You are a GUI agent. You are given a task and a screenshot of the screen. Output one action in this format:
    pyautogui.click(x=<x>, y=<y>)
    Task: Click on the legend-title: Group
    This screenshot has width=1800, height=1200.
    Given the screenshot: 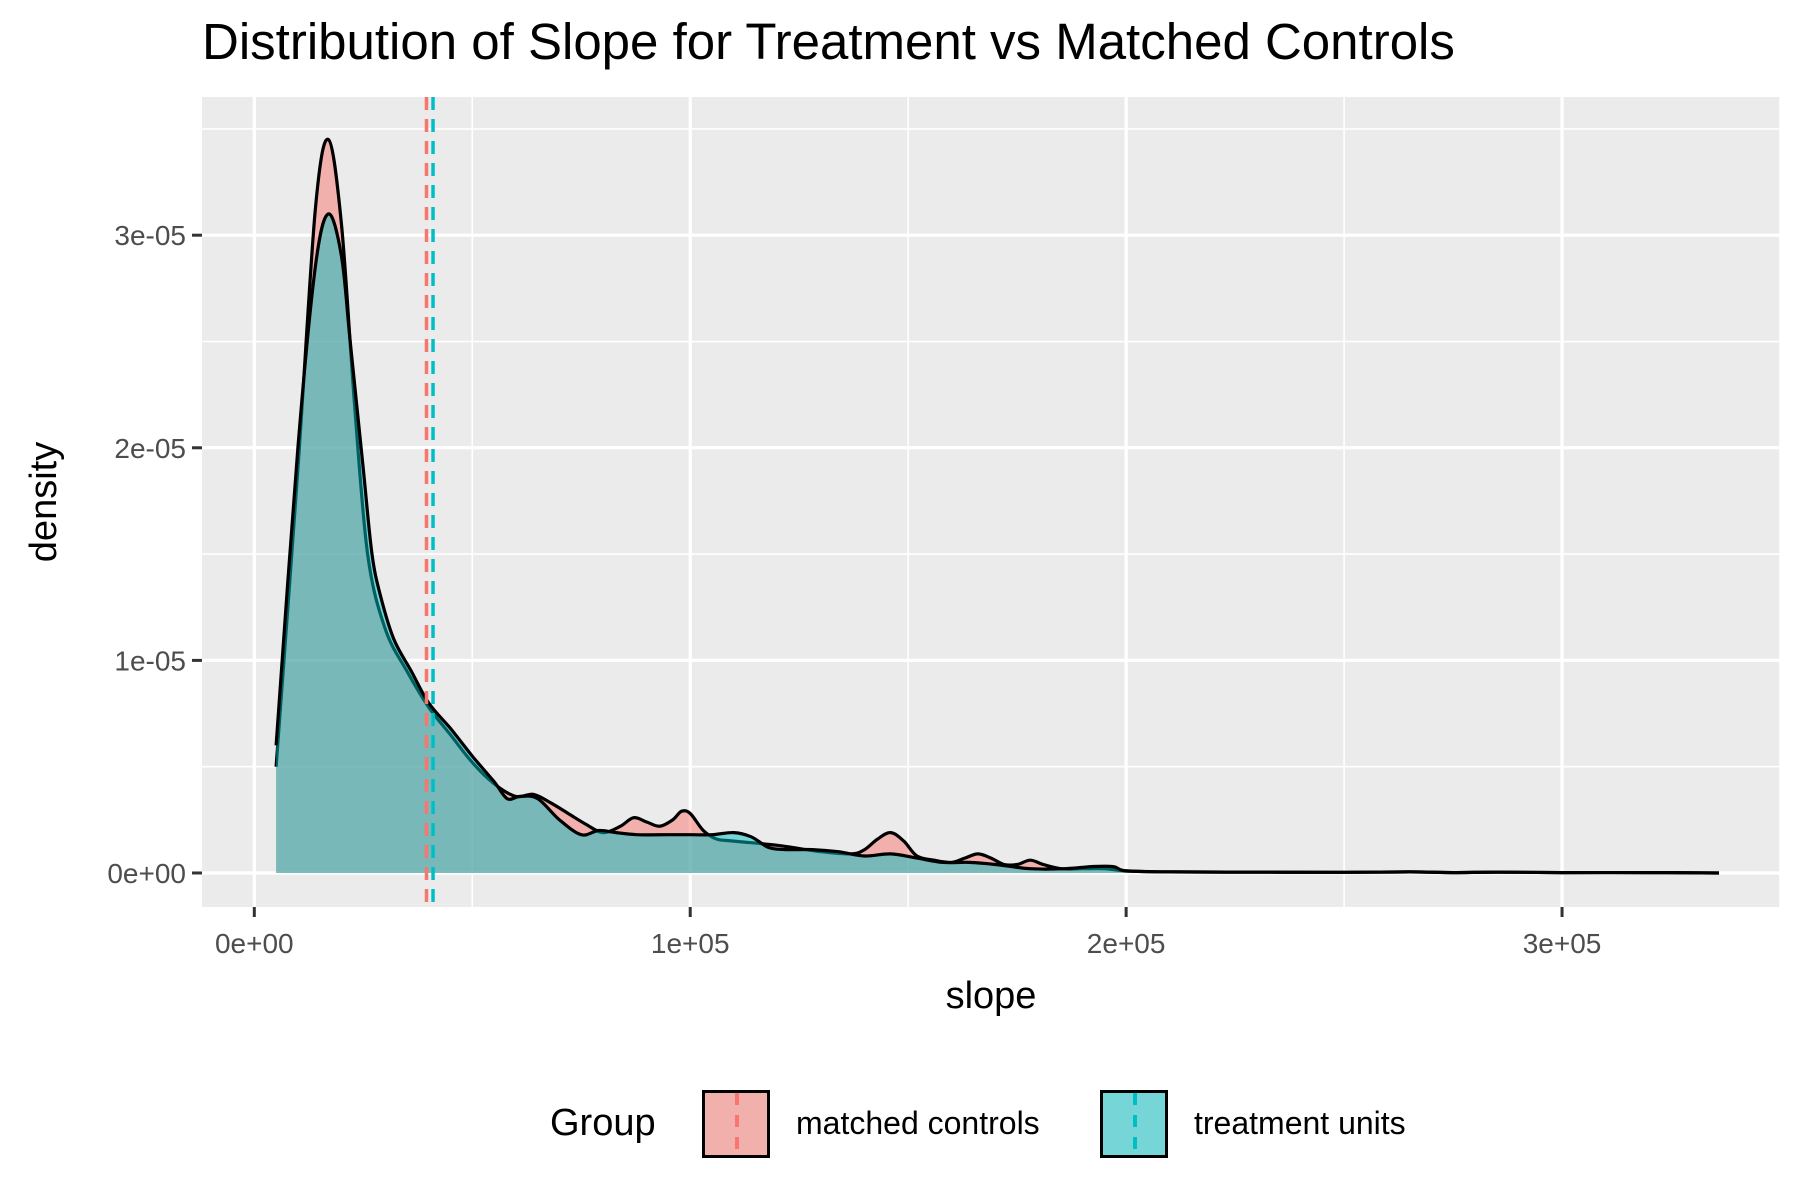 What is the action you would take?
    pyautogui.click(x=603, y=1123)
    